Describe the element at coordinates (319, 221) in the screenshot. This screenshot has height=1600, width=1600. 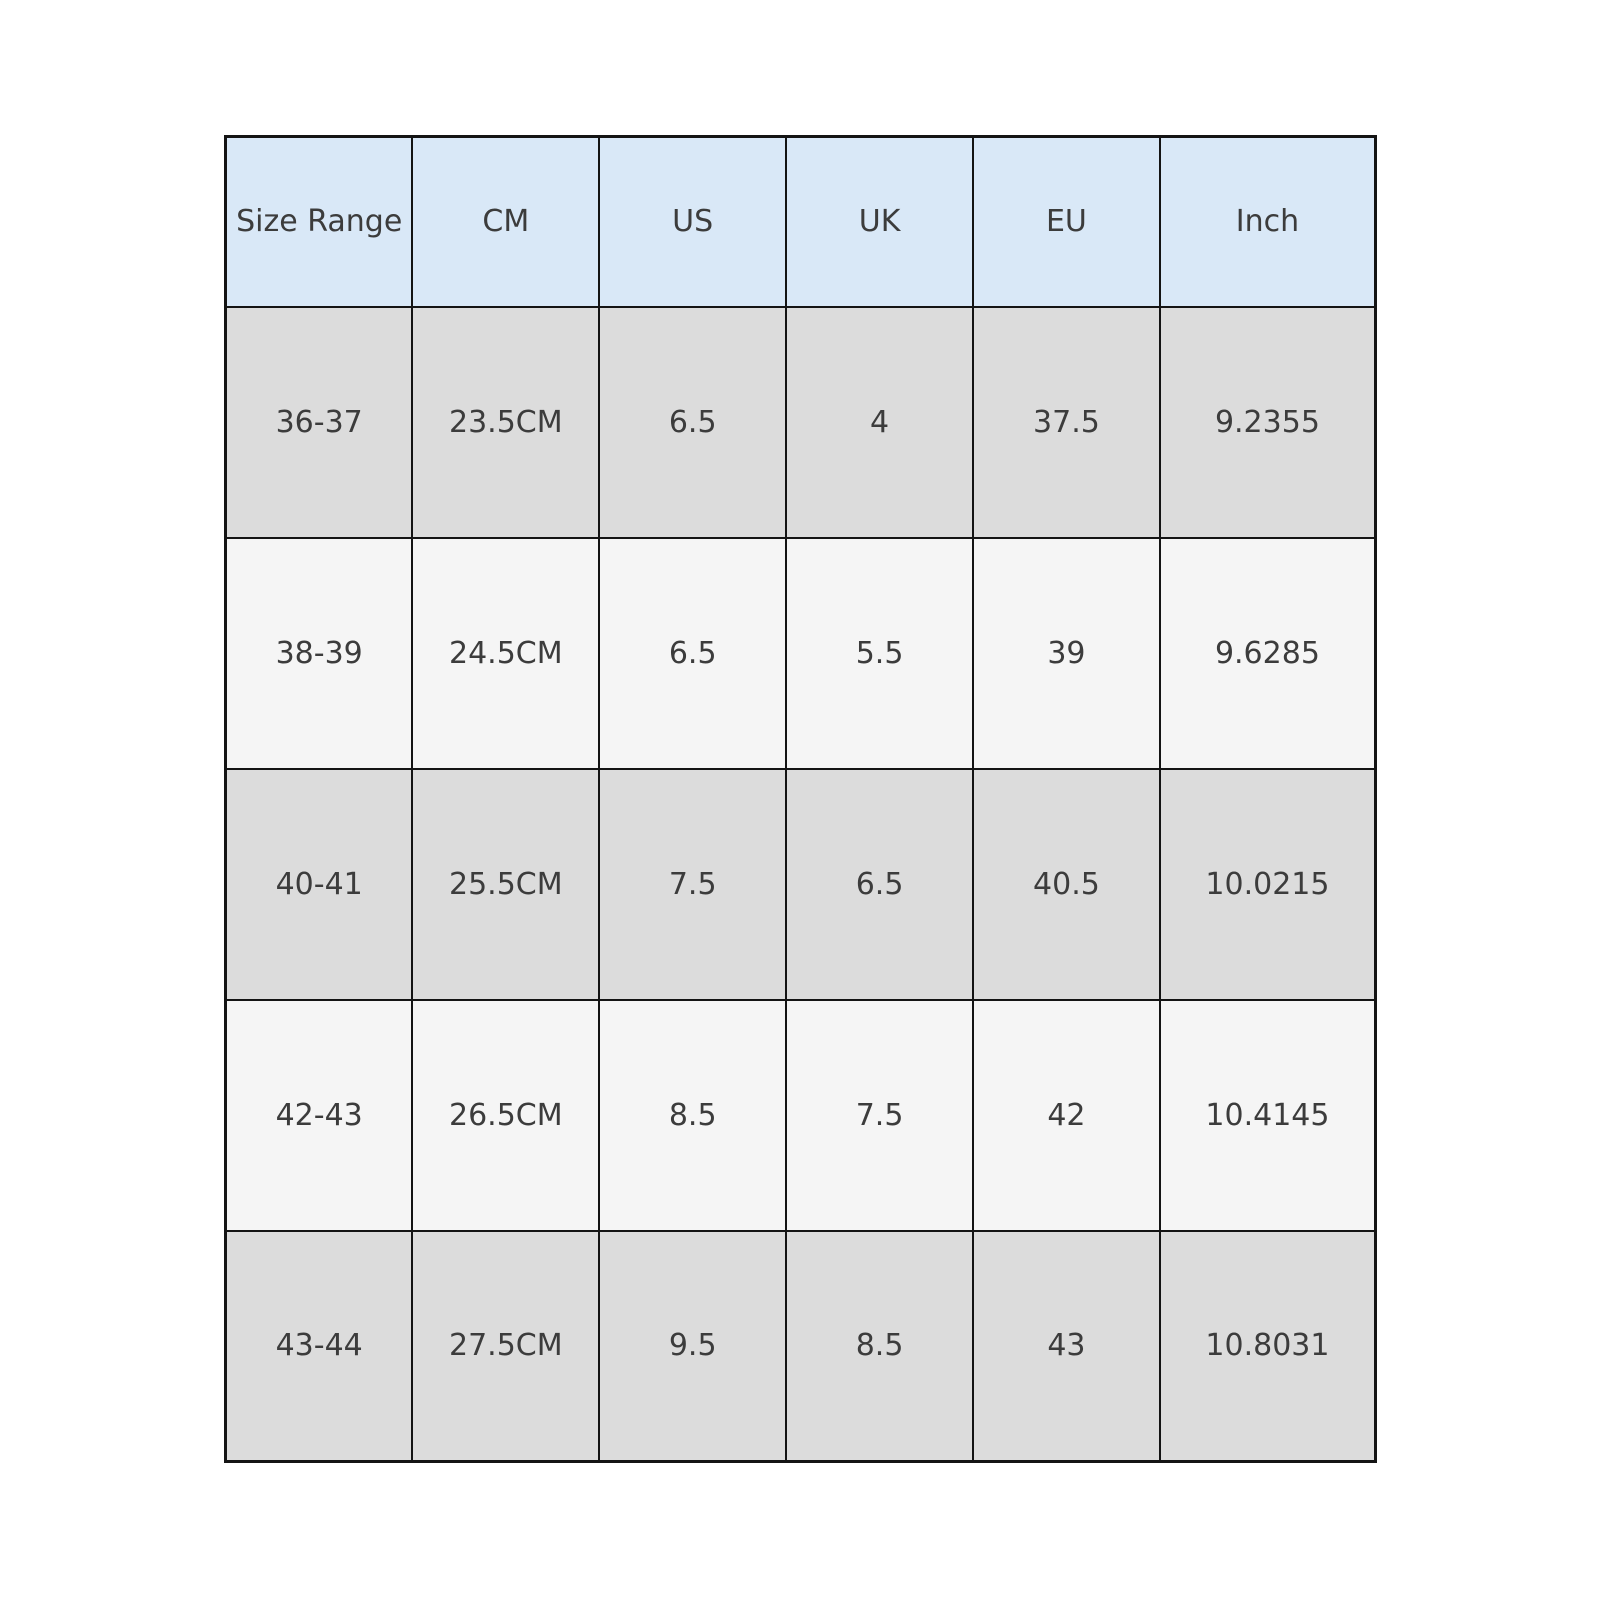
I see `header-cell-size-range: Size Range` at that location.